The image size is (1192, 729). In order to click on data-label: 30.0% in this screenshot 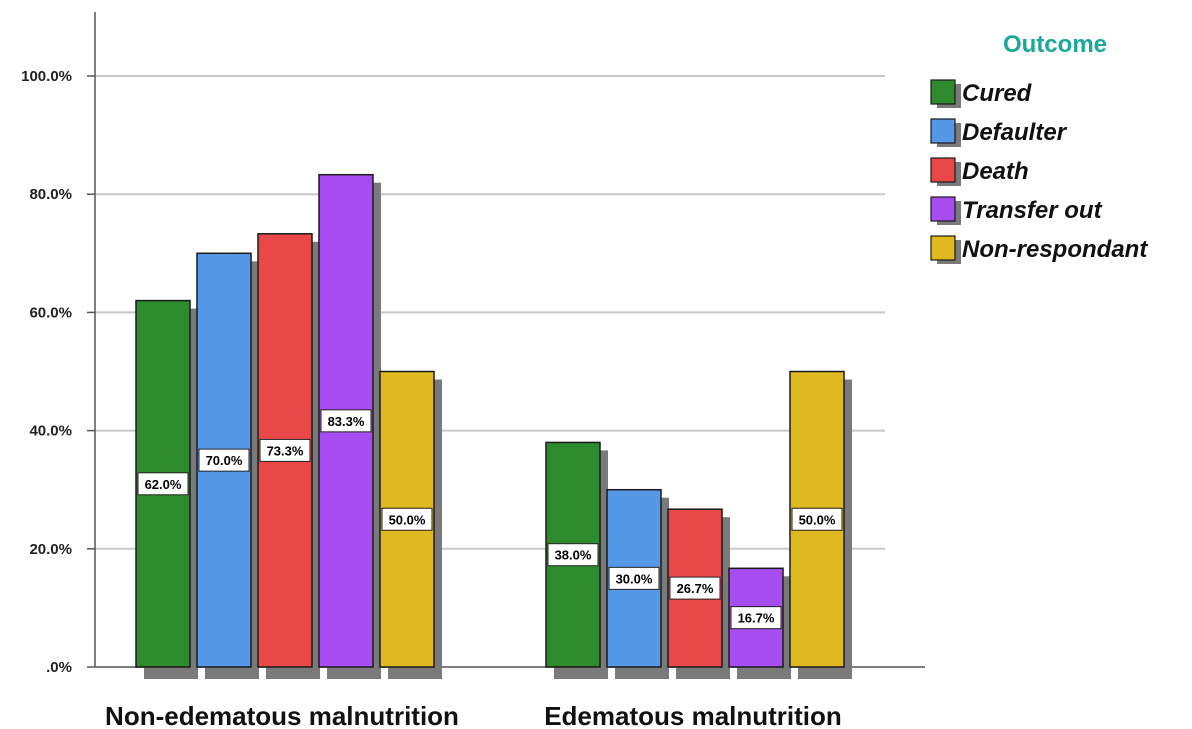, I will do `click(634, 578)`.